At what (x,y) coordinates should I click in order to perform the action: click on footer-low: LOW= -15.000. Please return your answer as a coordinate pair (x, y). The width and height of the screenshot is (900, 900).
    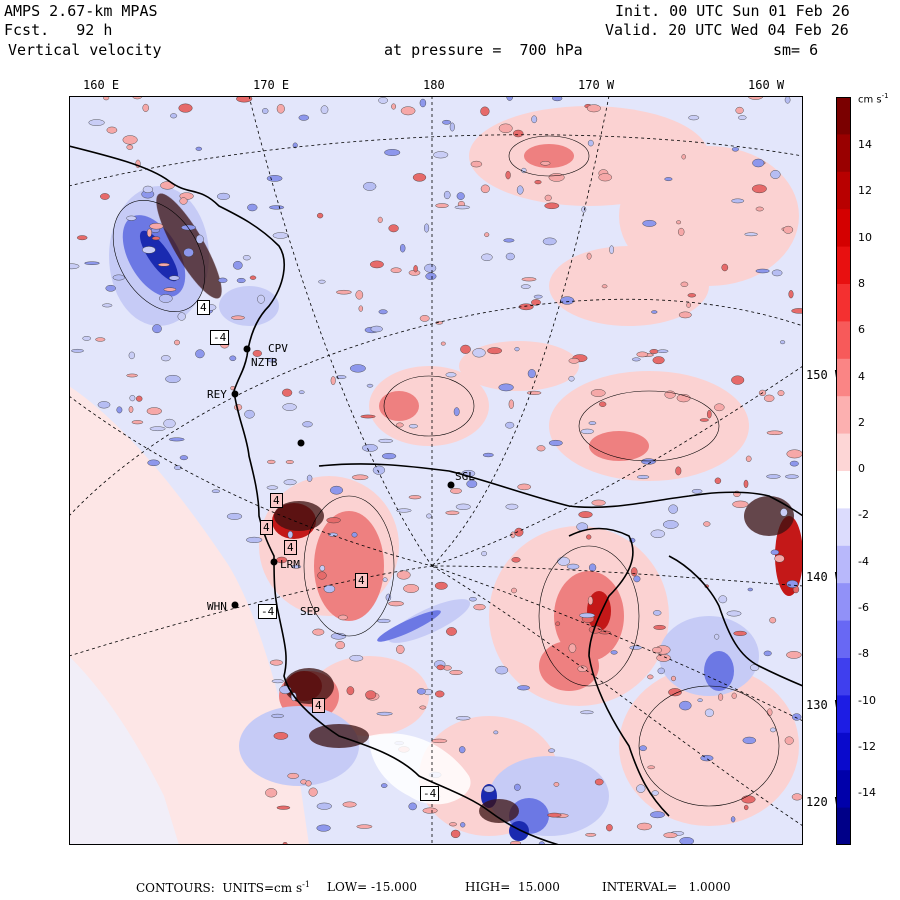
    Looking at the image, I should click on (372, 887).